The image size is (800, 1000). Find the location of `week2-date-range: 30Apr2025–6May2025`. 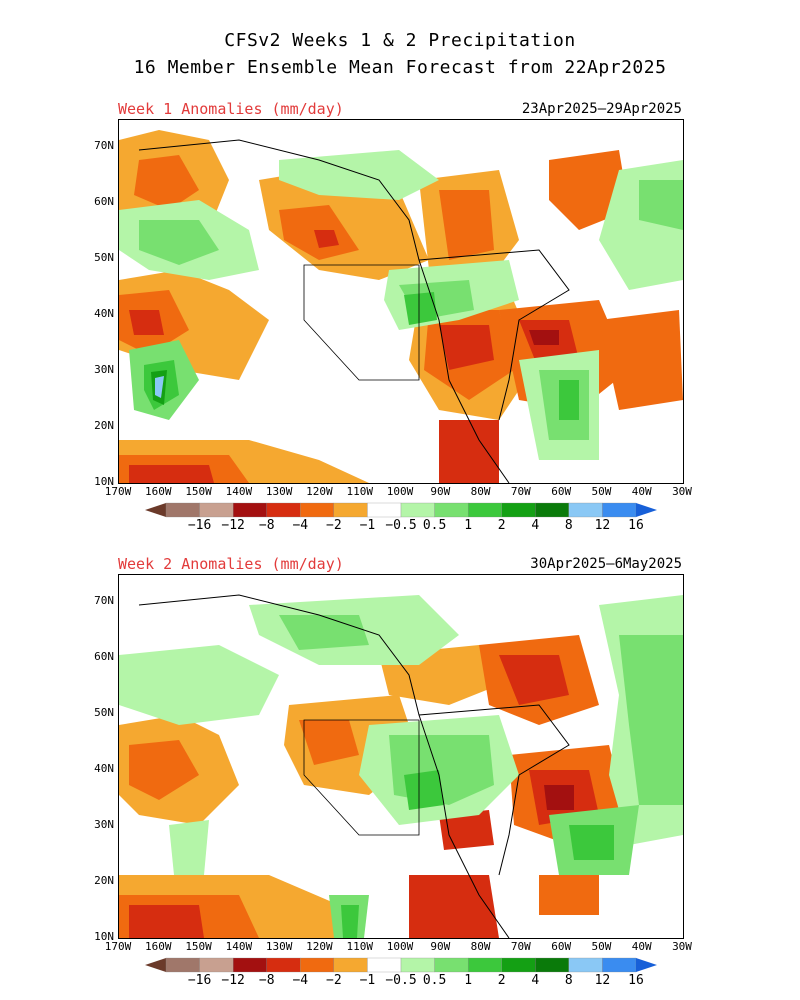

week2-date-range: 30Apr2025–6May2025 is located at coordinates (606, 564).